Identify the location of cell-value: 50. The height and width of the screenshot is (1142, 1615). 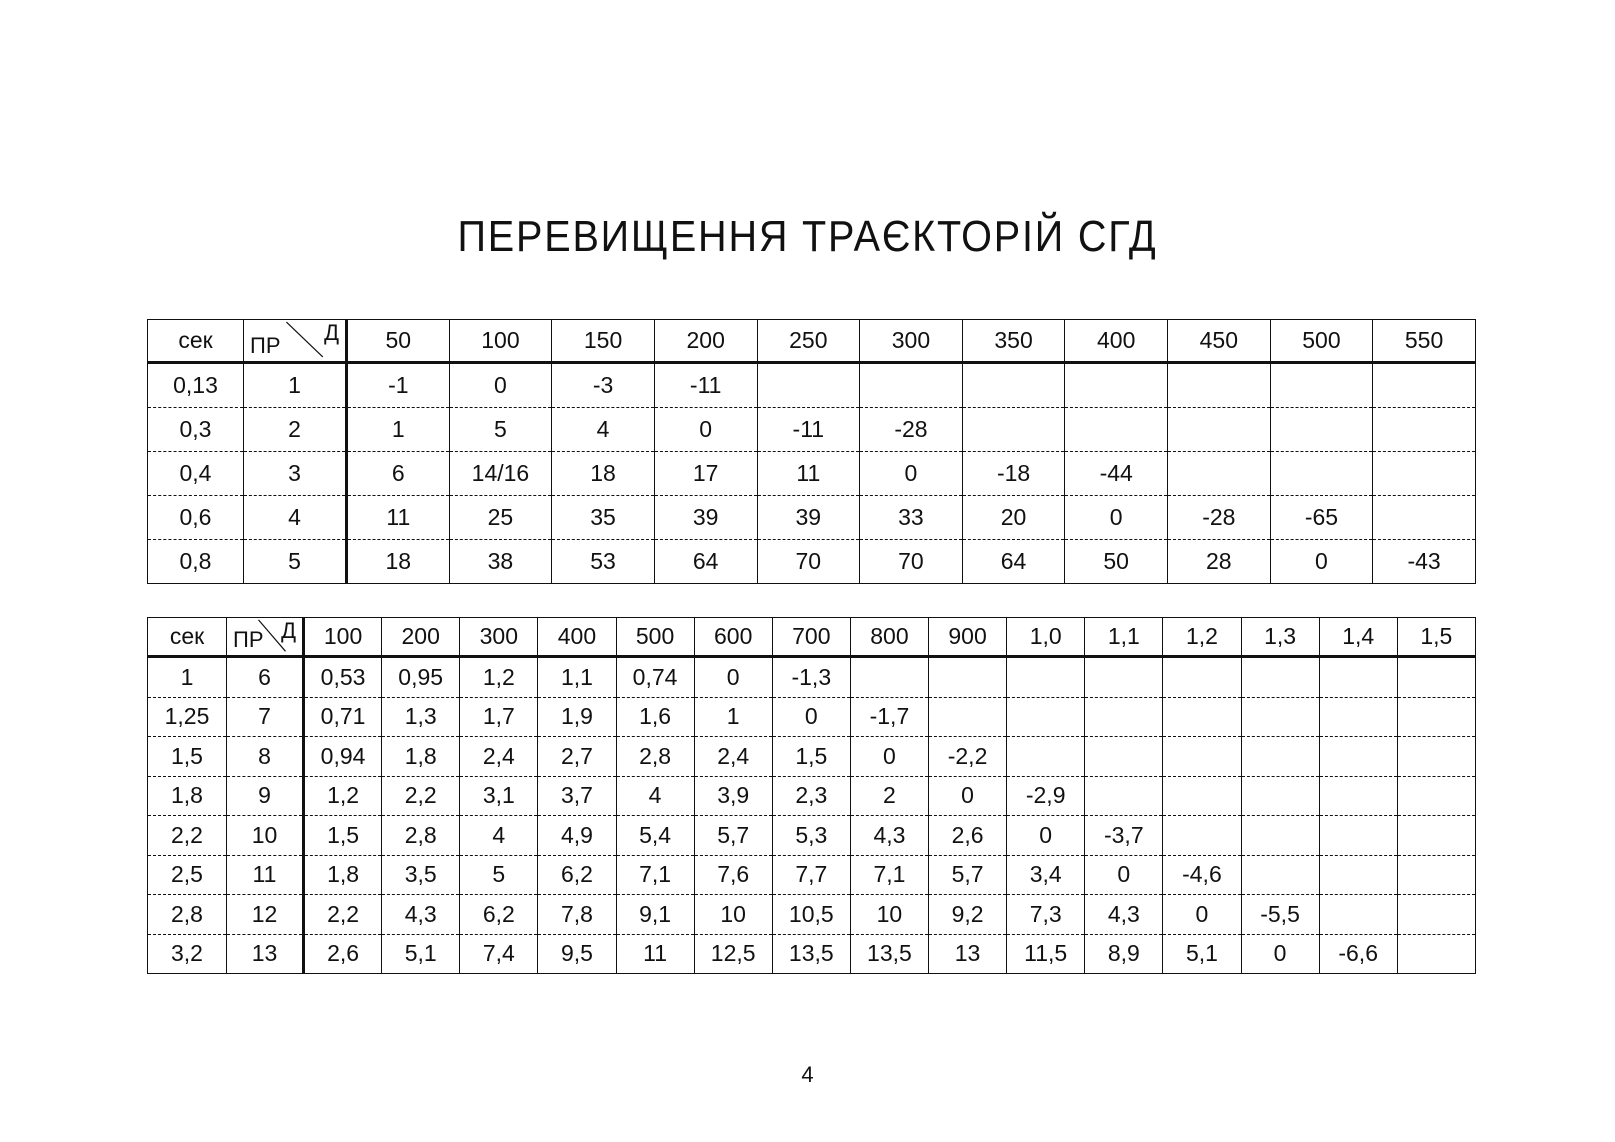
(1116, 561).